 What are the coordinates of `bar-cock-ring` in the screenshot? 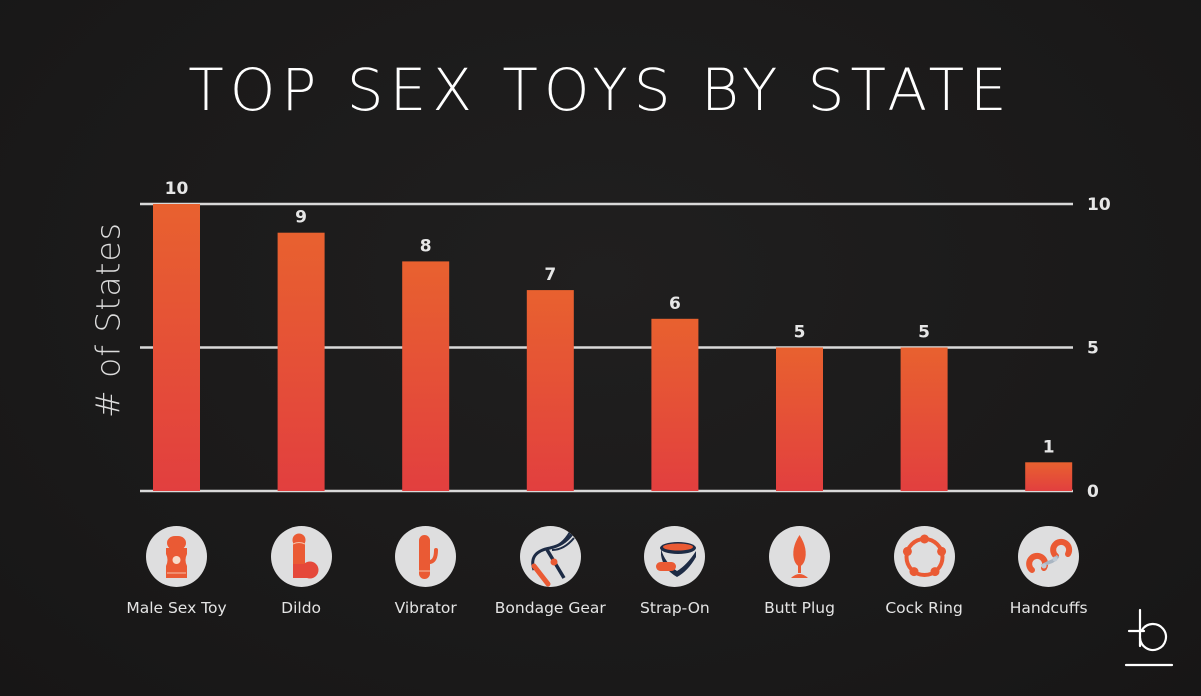 It's located at (924, 419).